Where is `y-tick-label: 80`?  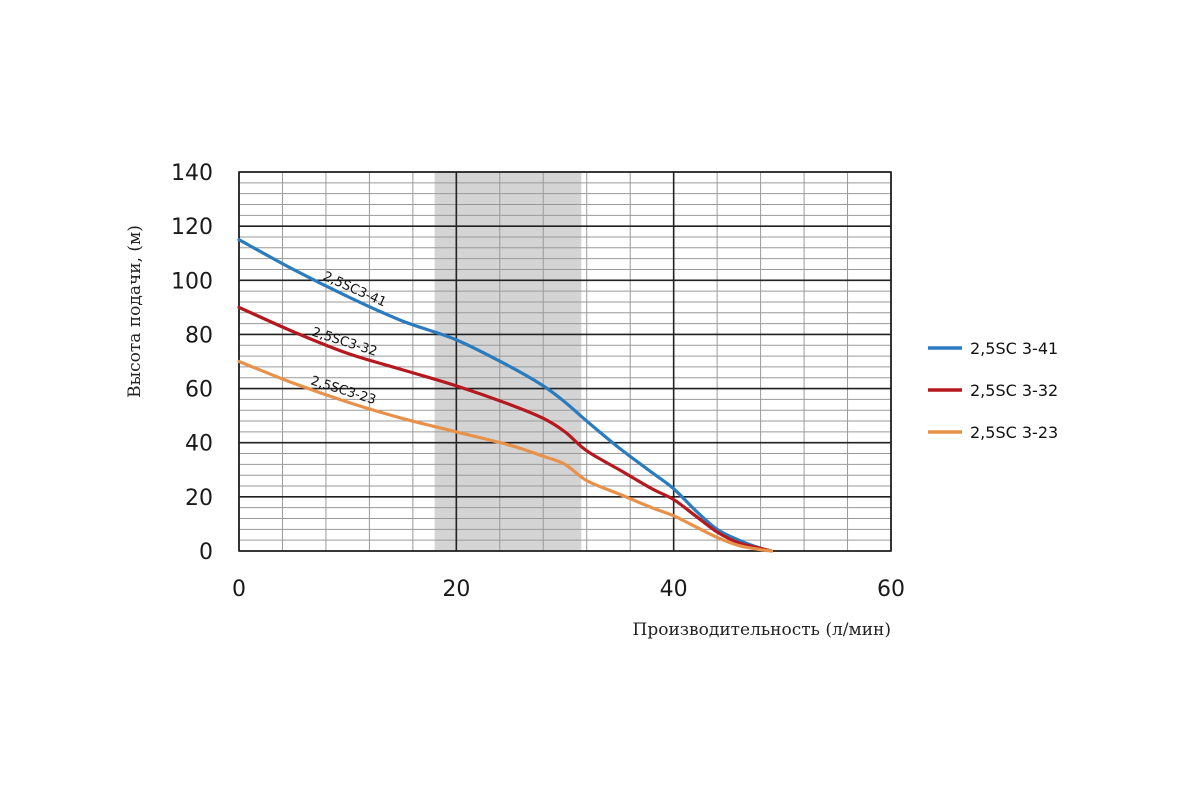
y-tick-label: 80 is located at coordinates (199, 335).